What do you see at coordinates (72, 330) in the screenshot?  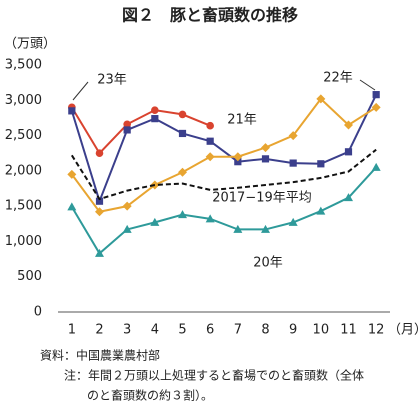 I see `x-tick-label: 1` at bounding box center [72, 330].